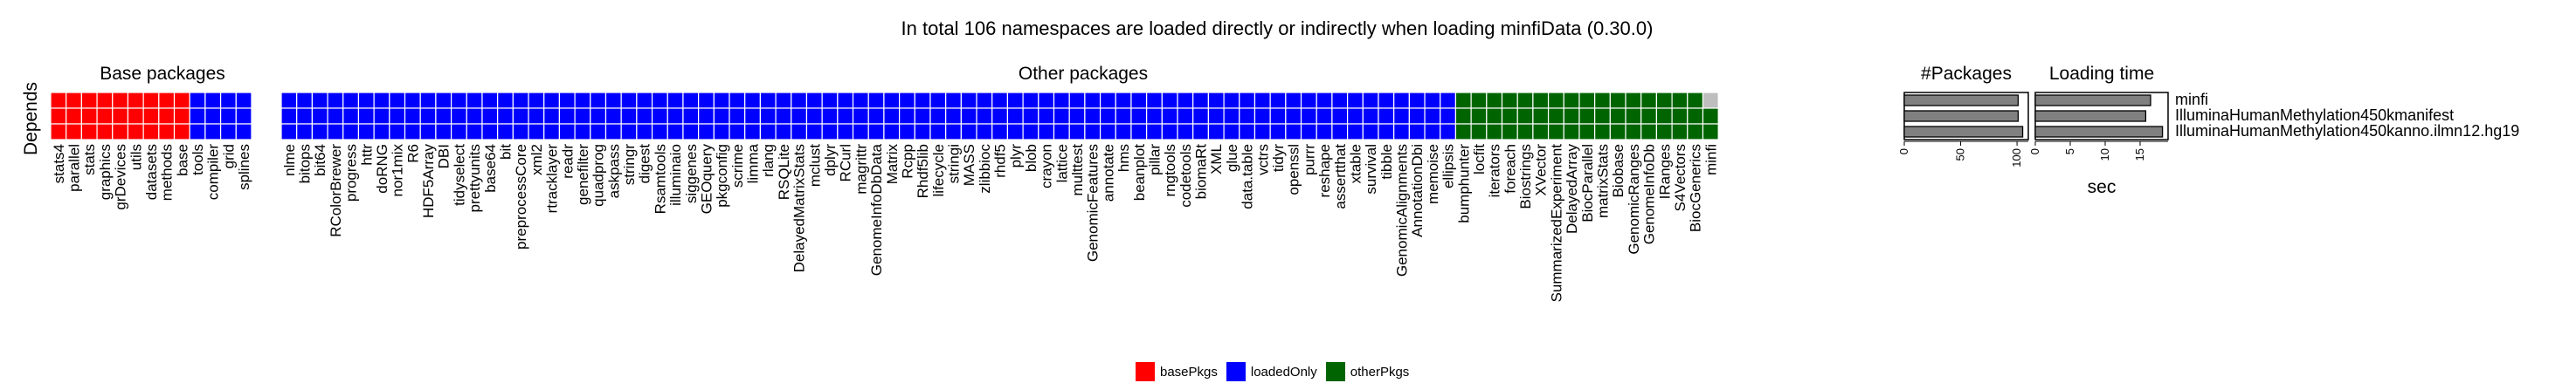  Describe the element at coordinates (1186, 176) in the screenshot. I see `package-label-codetools: codetools` at that location.